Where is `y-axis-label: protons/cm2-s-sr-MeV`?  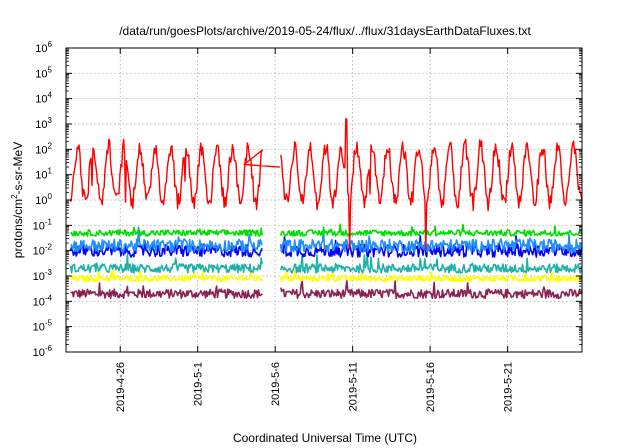
y-axis-label: protons/cm2-s-sr-MeV is located at coordinates (17, 200).